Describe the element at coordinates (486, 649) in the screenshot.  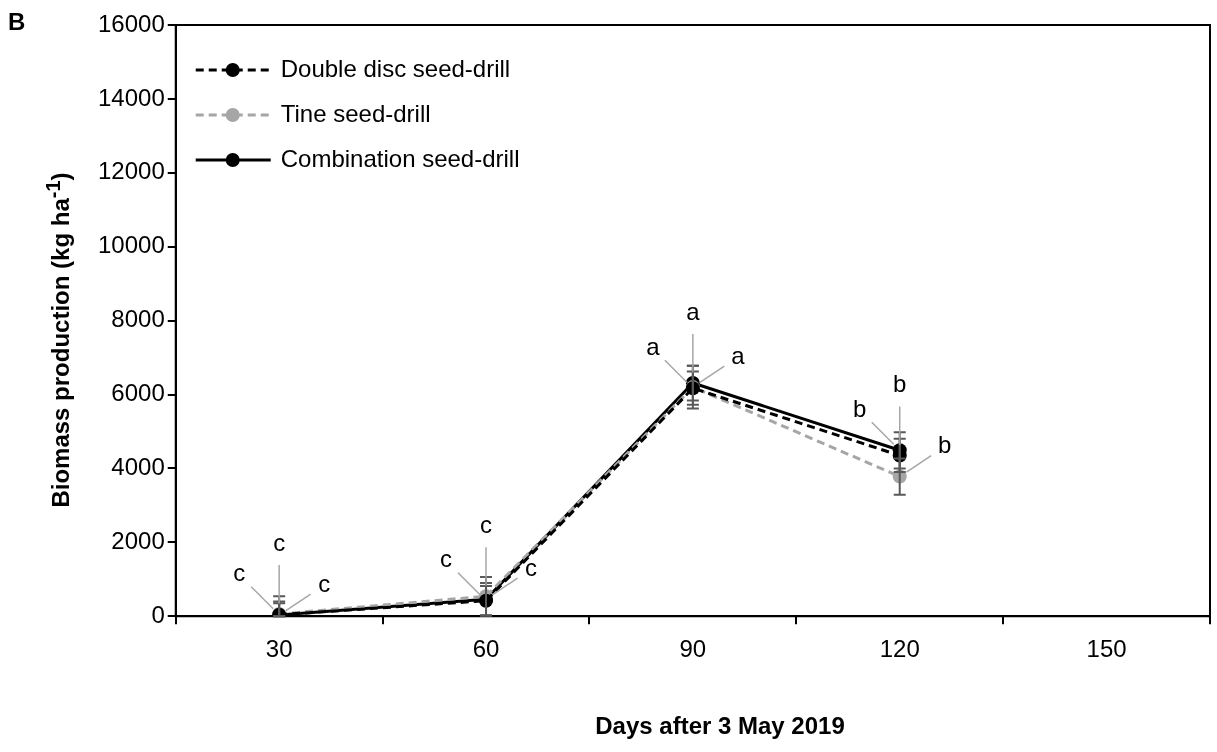
I see `x-tick-label: 60` at that location.